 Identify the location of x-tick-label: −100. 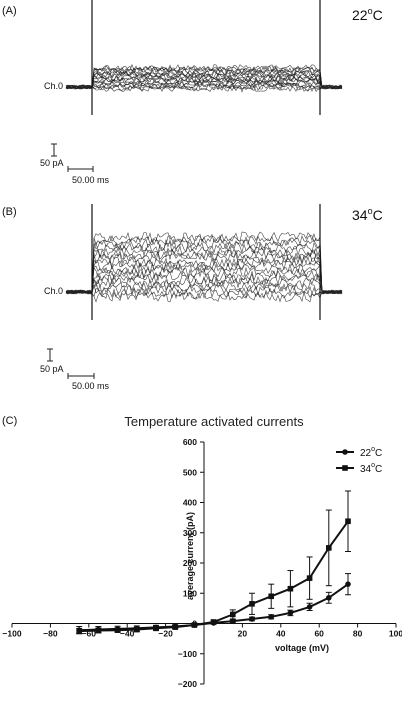
(11, 634).